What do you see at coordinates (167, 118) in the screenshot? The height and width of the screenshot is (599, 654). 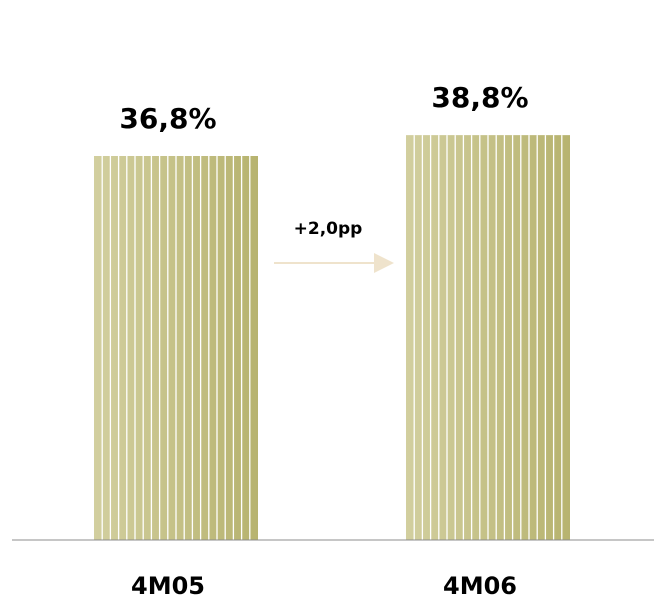 I see `value-label-4M05: 36,8%` at bounding box center [167, 118].